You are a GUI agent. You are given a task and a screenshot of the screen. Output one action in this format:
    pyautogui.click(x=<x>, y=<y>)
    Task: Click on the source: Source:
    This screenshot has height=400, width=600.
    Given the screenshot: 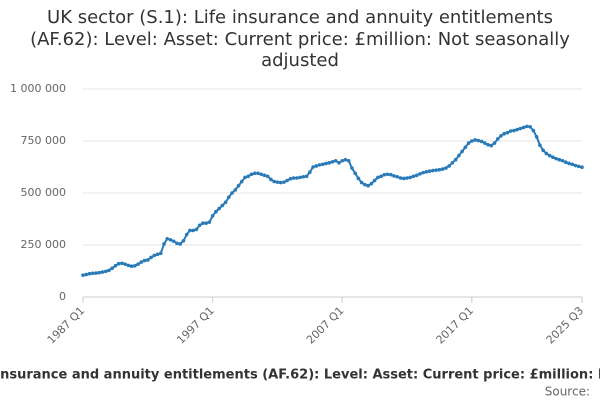 What is the action you would take?
    pyautogui.click(x=567, y=392)
    